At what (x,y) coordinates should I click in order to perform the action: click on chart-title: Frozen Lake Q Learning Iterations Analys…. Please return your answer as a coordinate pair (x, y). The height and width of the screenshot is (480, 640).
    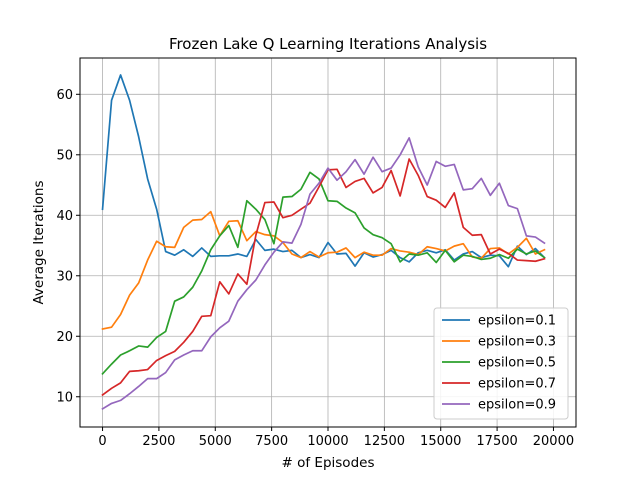
    Looking at the image, I should click on (328, 44).